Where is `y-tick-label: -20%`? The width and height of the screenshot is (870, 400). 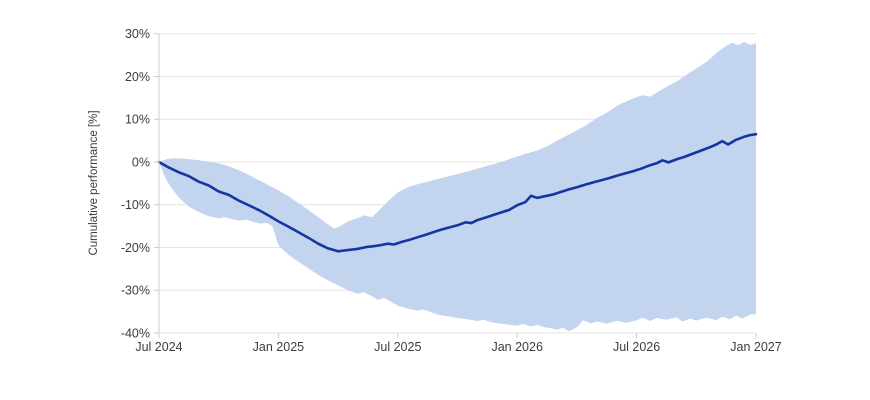
y-tick-label: -20% is located at coordinates (135, 248).